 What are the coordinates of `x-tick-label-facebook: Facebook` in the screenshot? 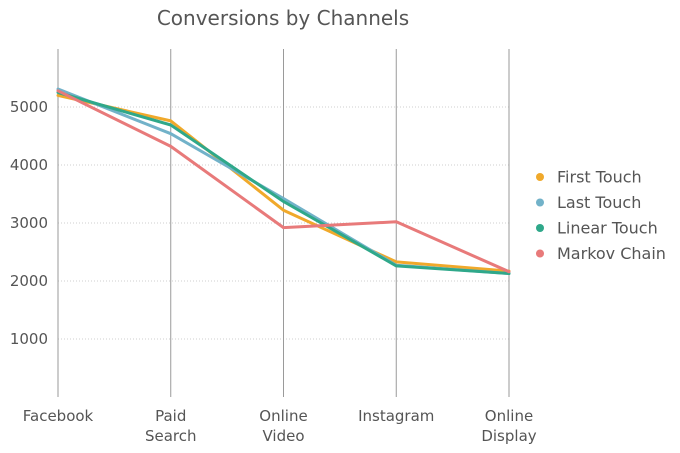 It's located at (58, 416).